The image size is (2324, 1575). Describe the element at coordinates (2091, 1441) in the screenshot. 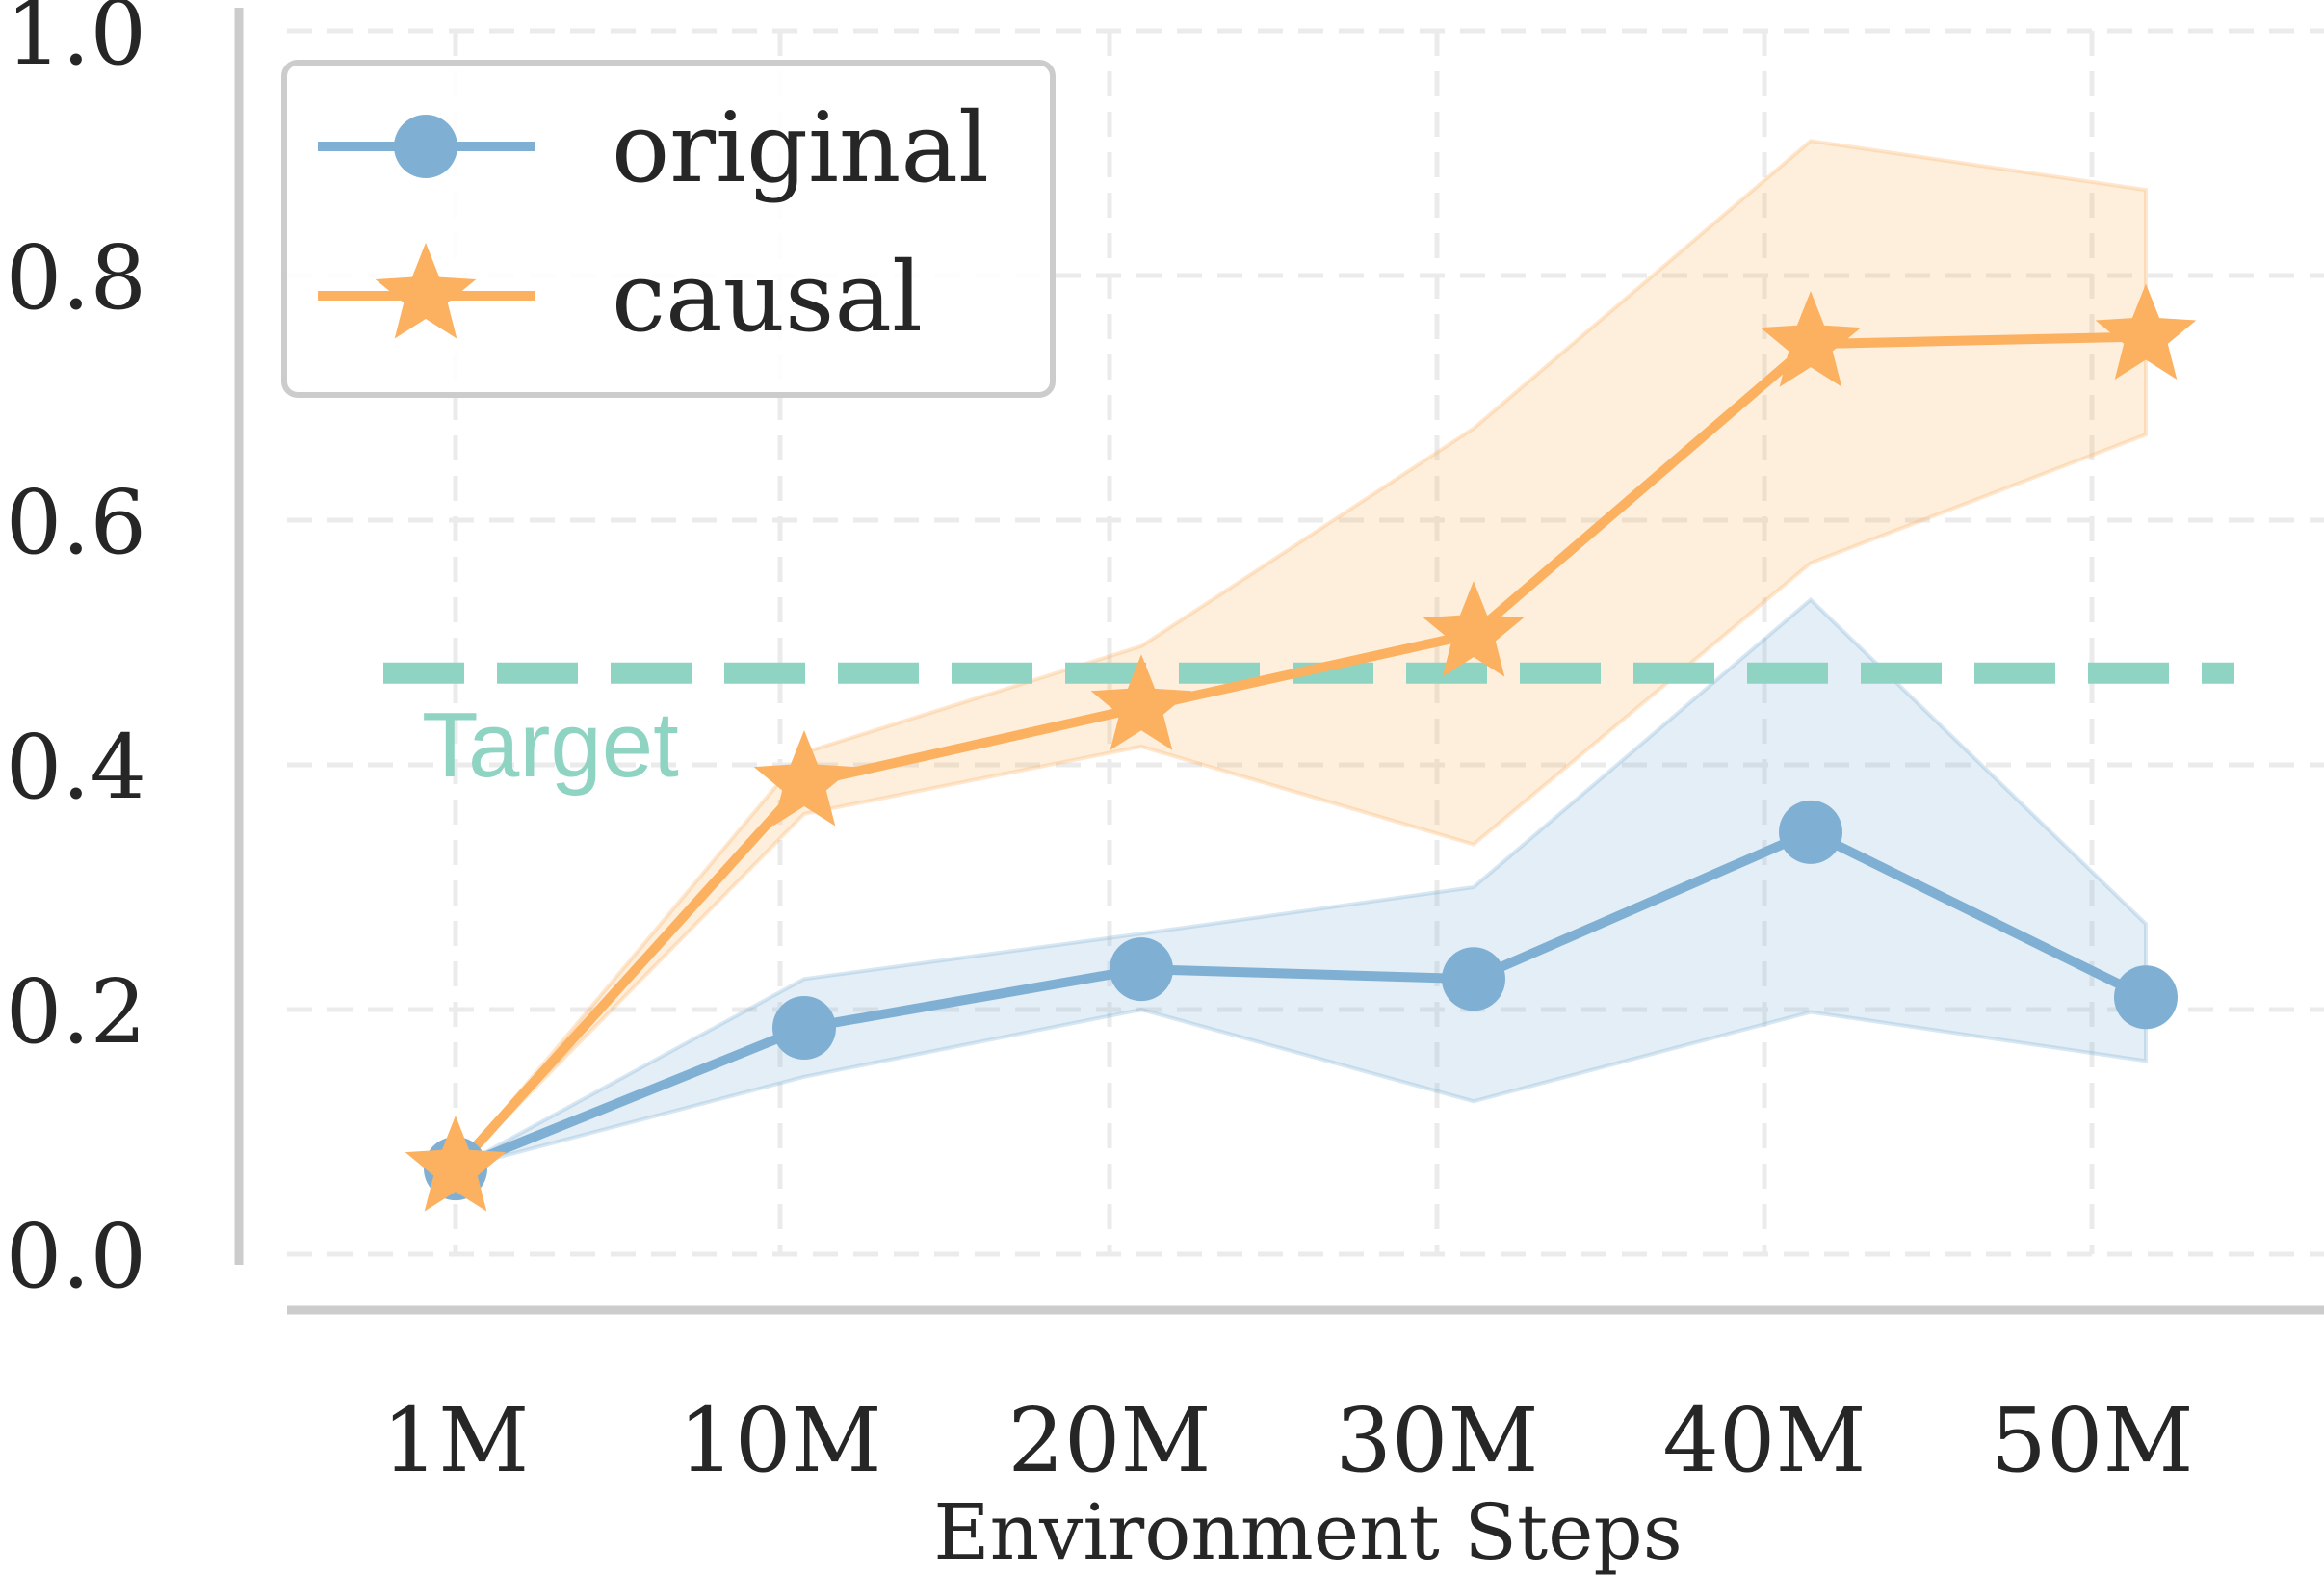

I see `x-tick-label: 50M` at that location.